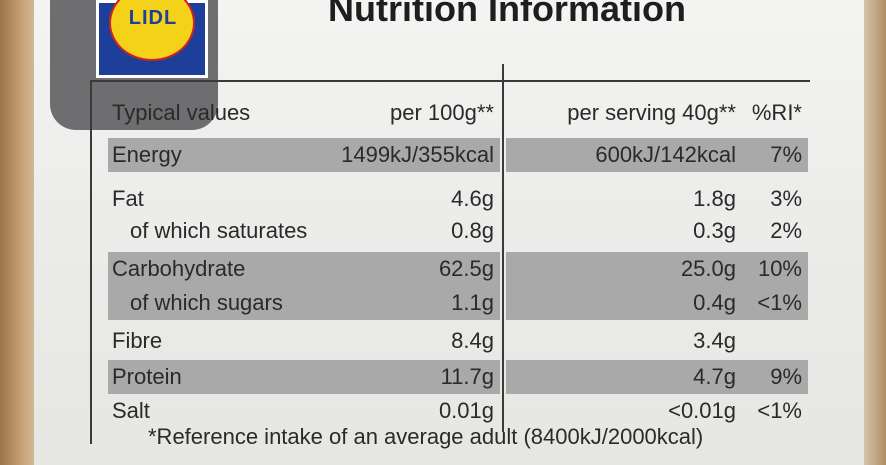 The image size is (886, 465). I want to click on header-typical-values: Typical values, so click(181, 112).